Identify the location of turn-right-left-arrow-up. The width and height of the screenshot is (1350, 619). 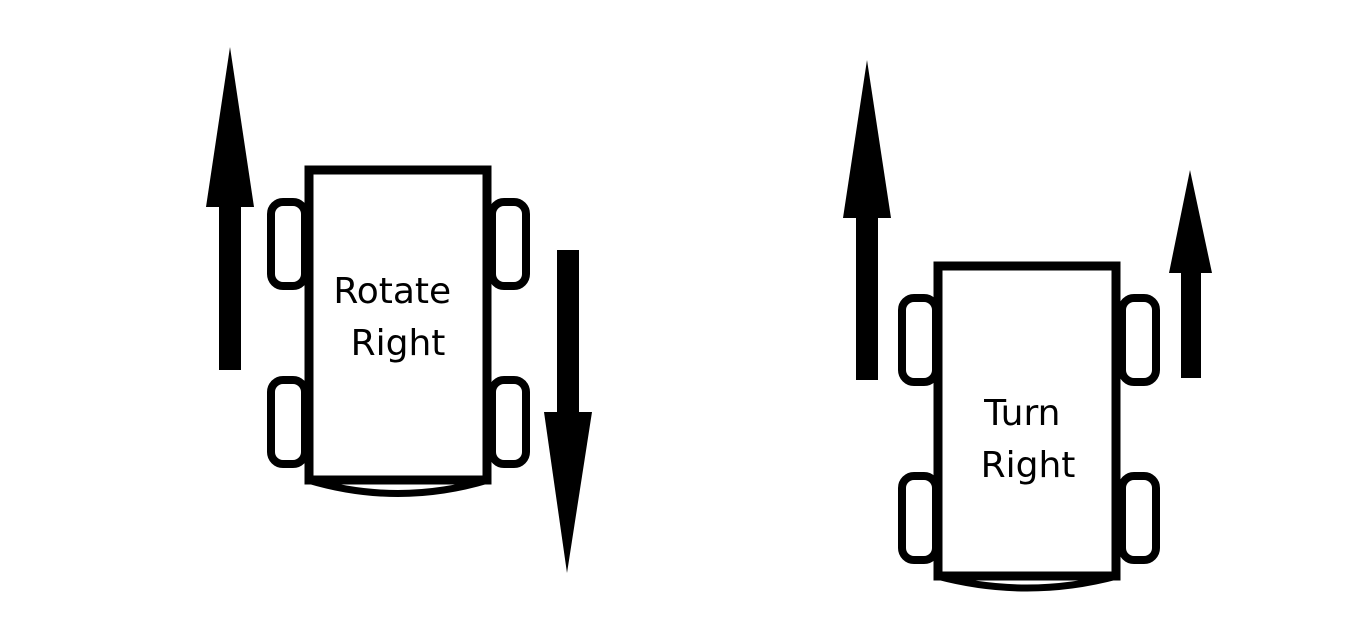
(867, 220).